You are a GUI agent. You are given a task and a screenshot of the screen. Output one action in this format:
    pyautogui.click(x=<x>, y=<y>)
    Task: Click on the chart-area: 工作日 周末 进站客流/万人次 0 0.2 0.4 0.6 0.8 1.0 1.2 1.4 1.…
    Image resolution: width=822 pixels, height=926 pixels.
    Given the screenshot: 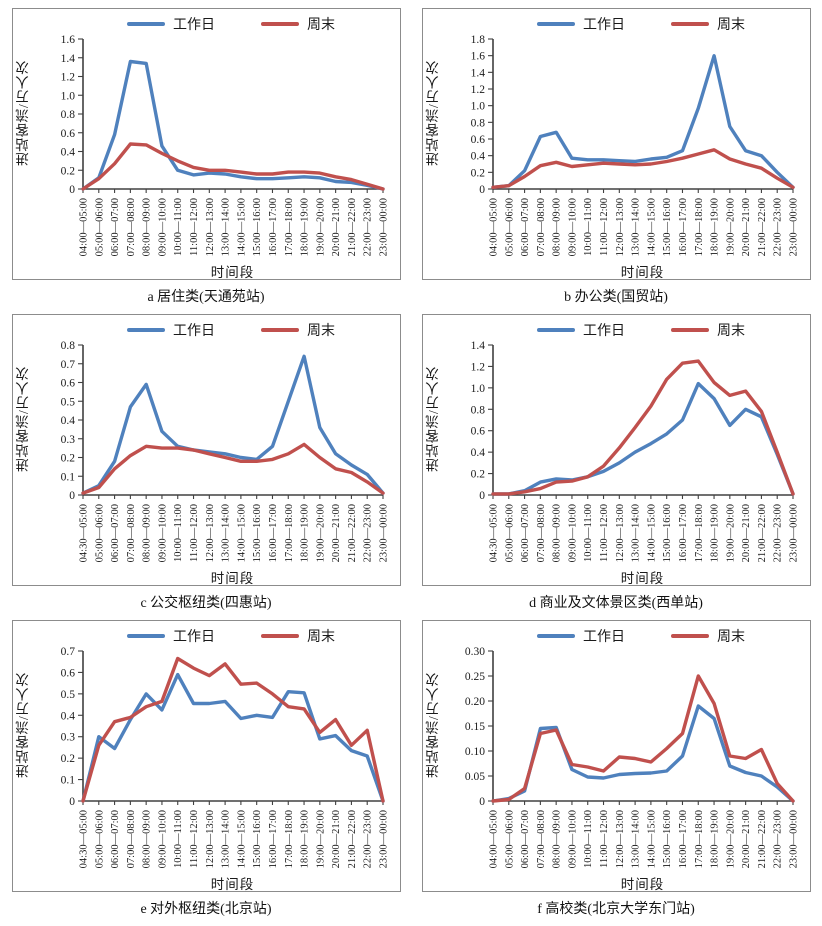 What is the action you would take?
    pyautogui.click(x=616, y=144)
    